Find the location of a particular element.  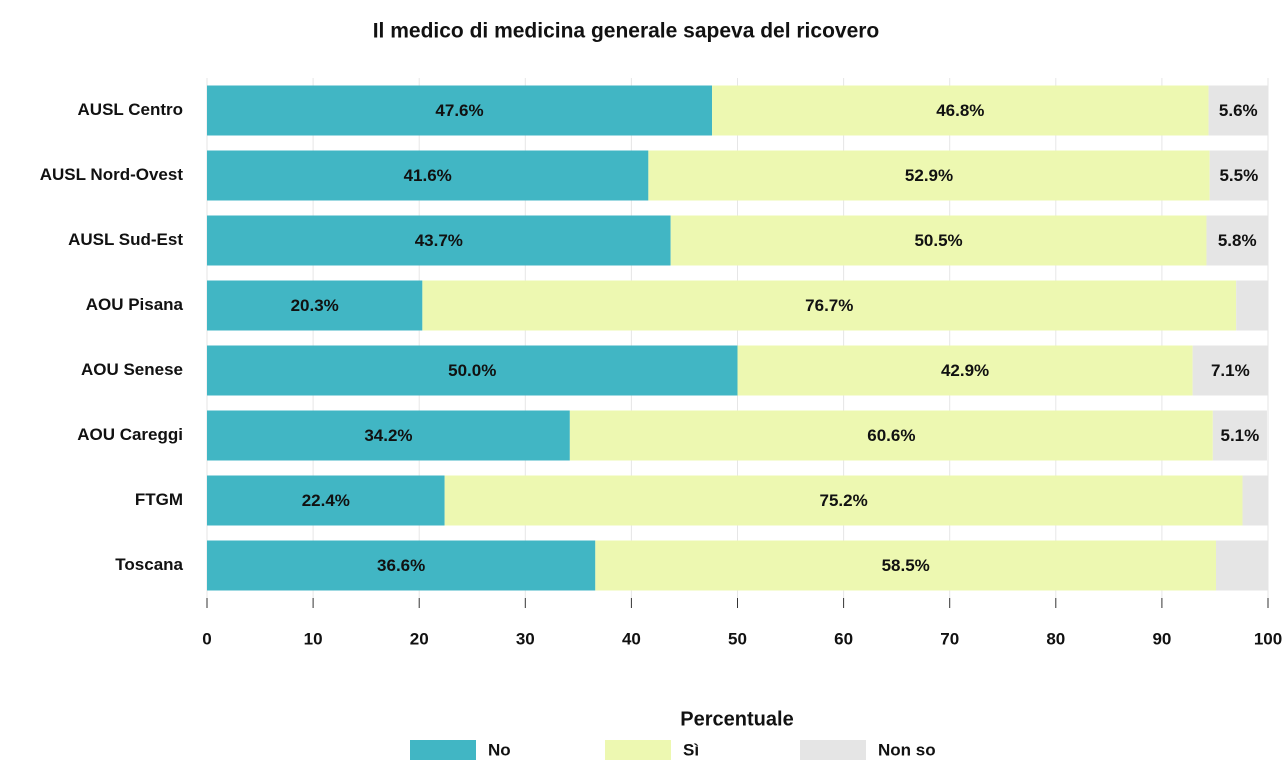

value-label: 20.3% is located at coordinates (315, 305).